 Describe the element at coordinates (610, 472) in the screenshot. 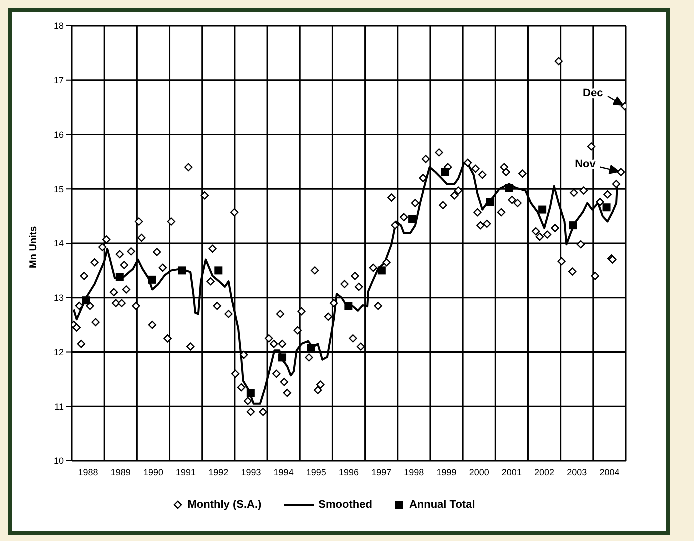

I see `x-tick-label: 2004` at that location.